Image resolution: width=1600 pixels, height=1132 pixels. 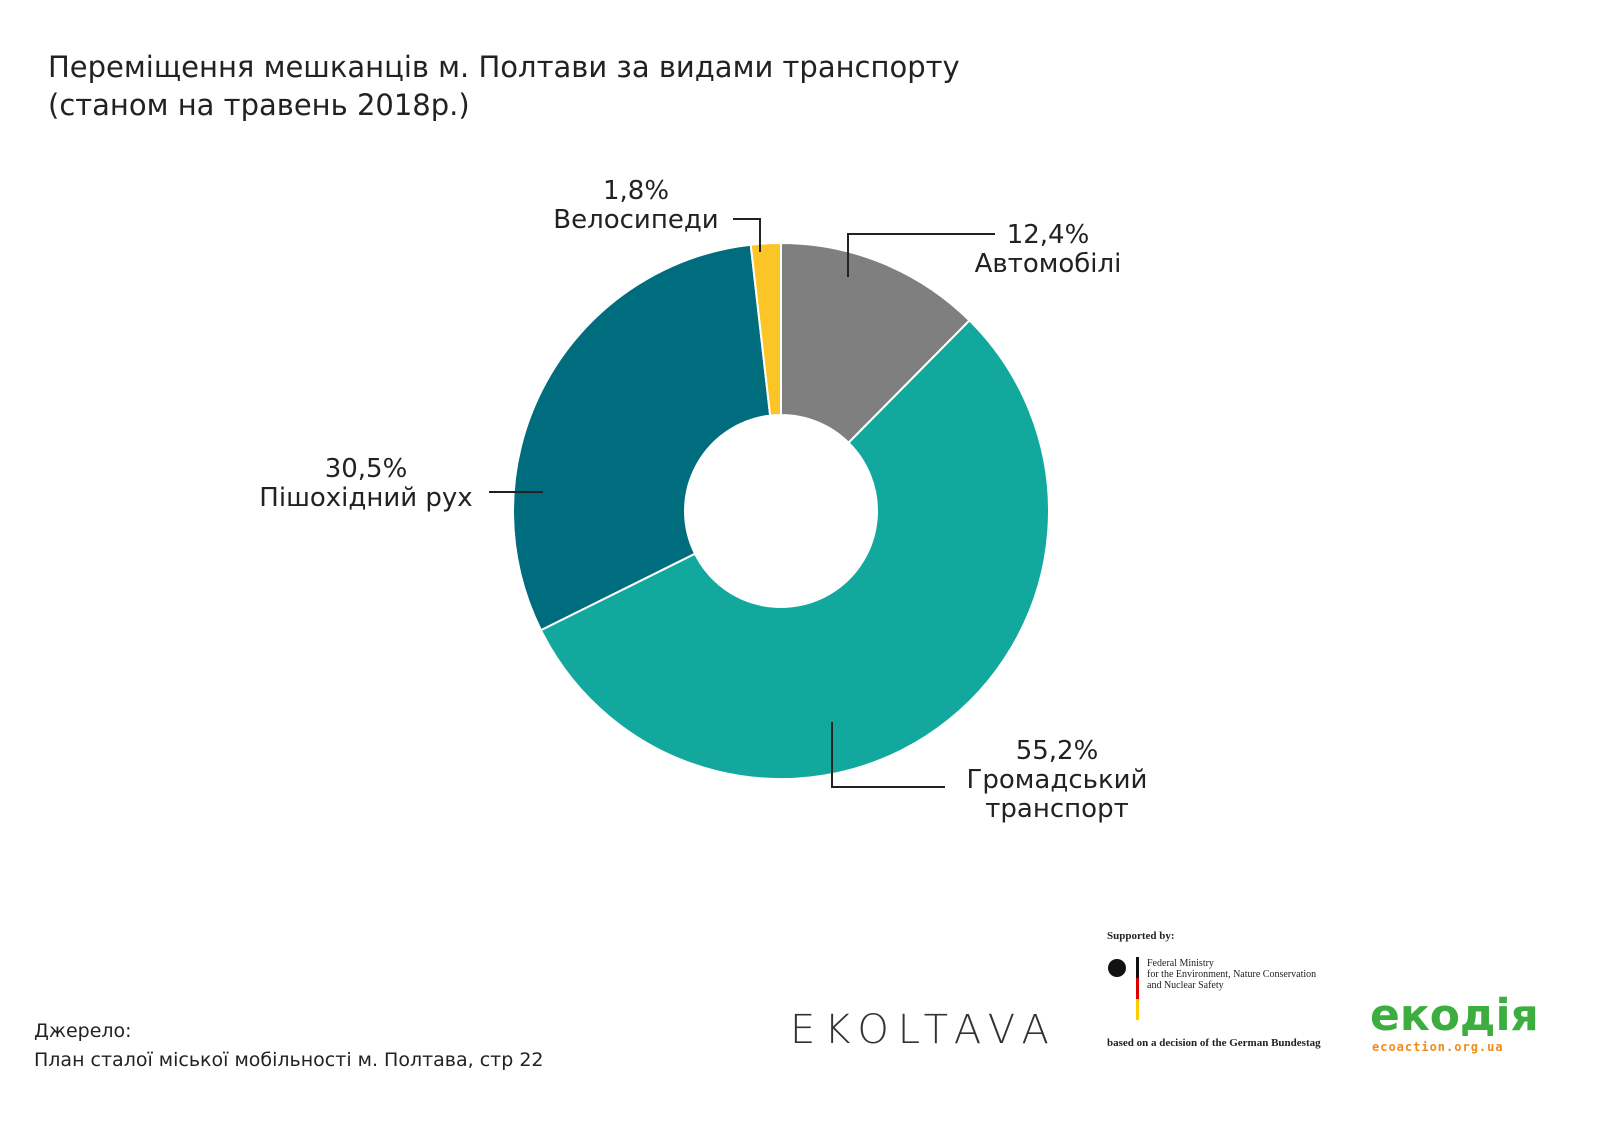 I want to click on value-label: 55,2%, so click(x=1057, y=751).